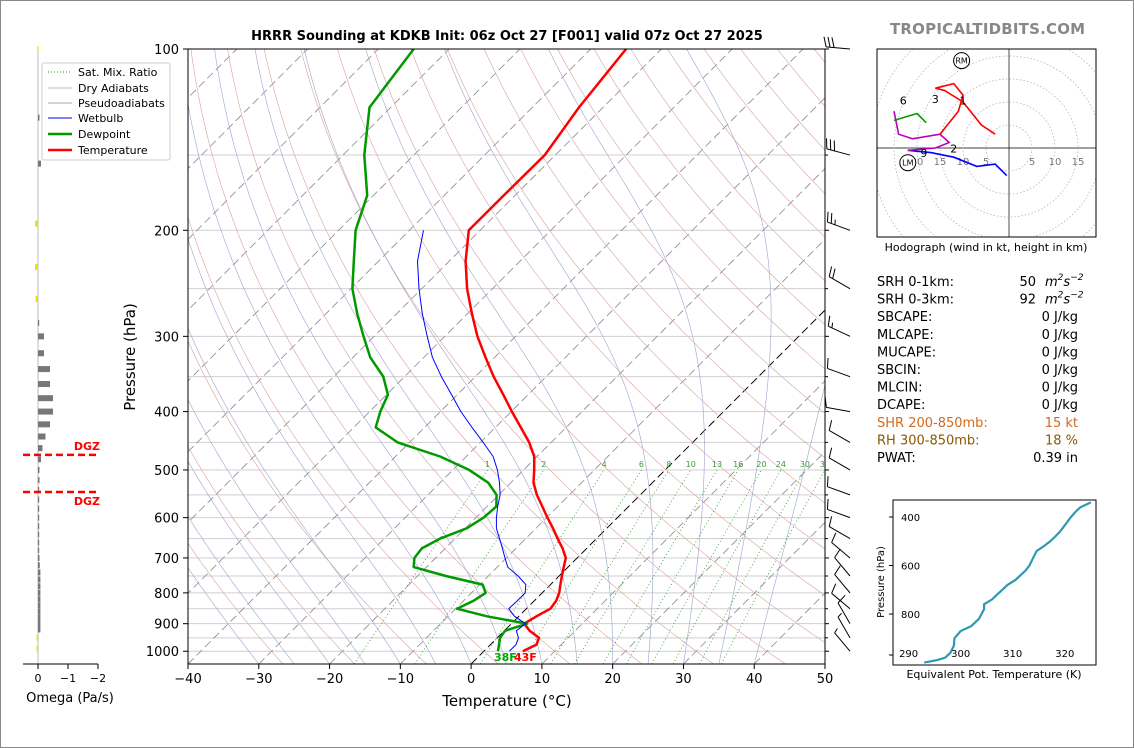 Image resolution: width=1134 pixels, height=748 pixels. I want to click on index-label: MUCAPE:, so click(906, 352).